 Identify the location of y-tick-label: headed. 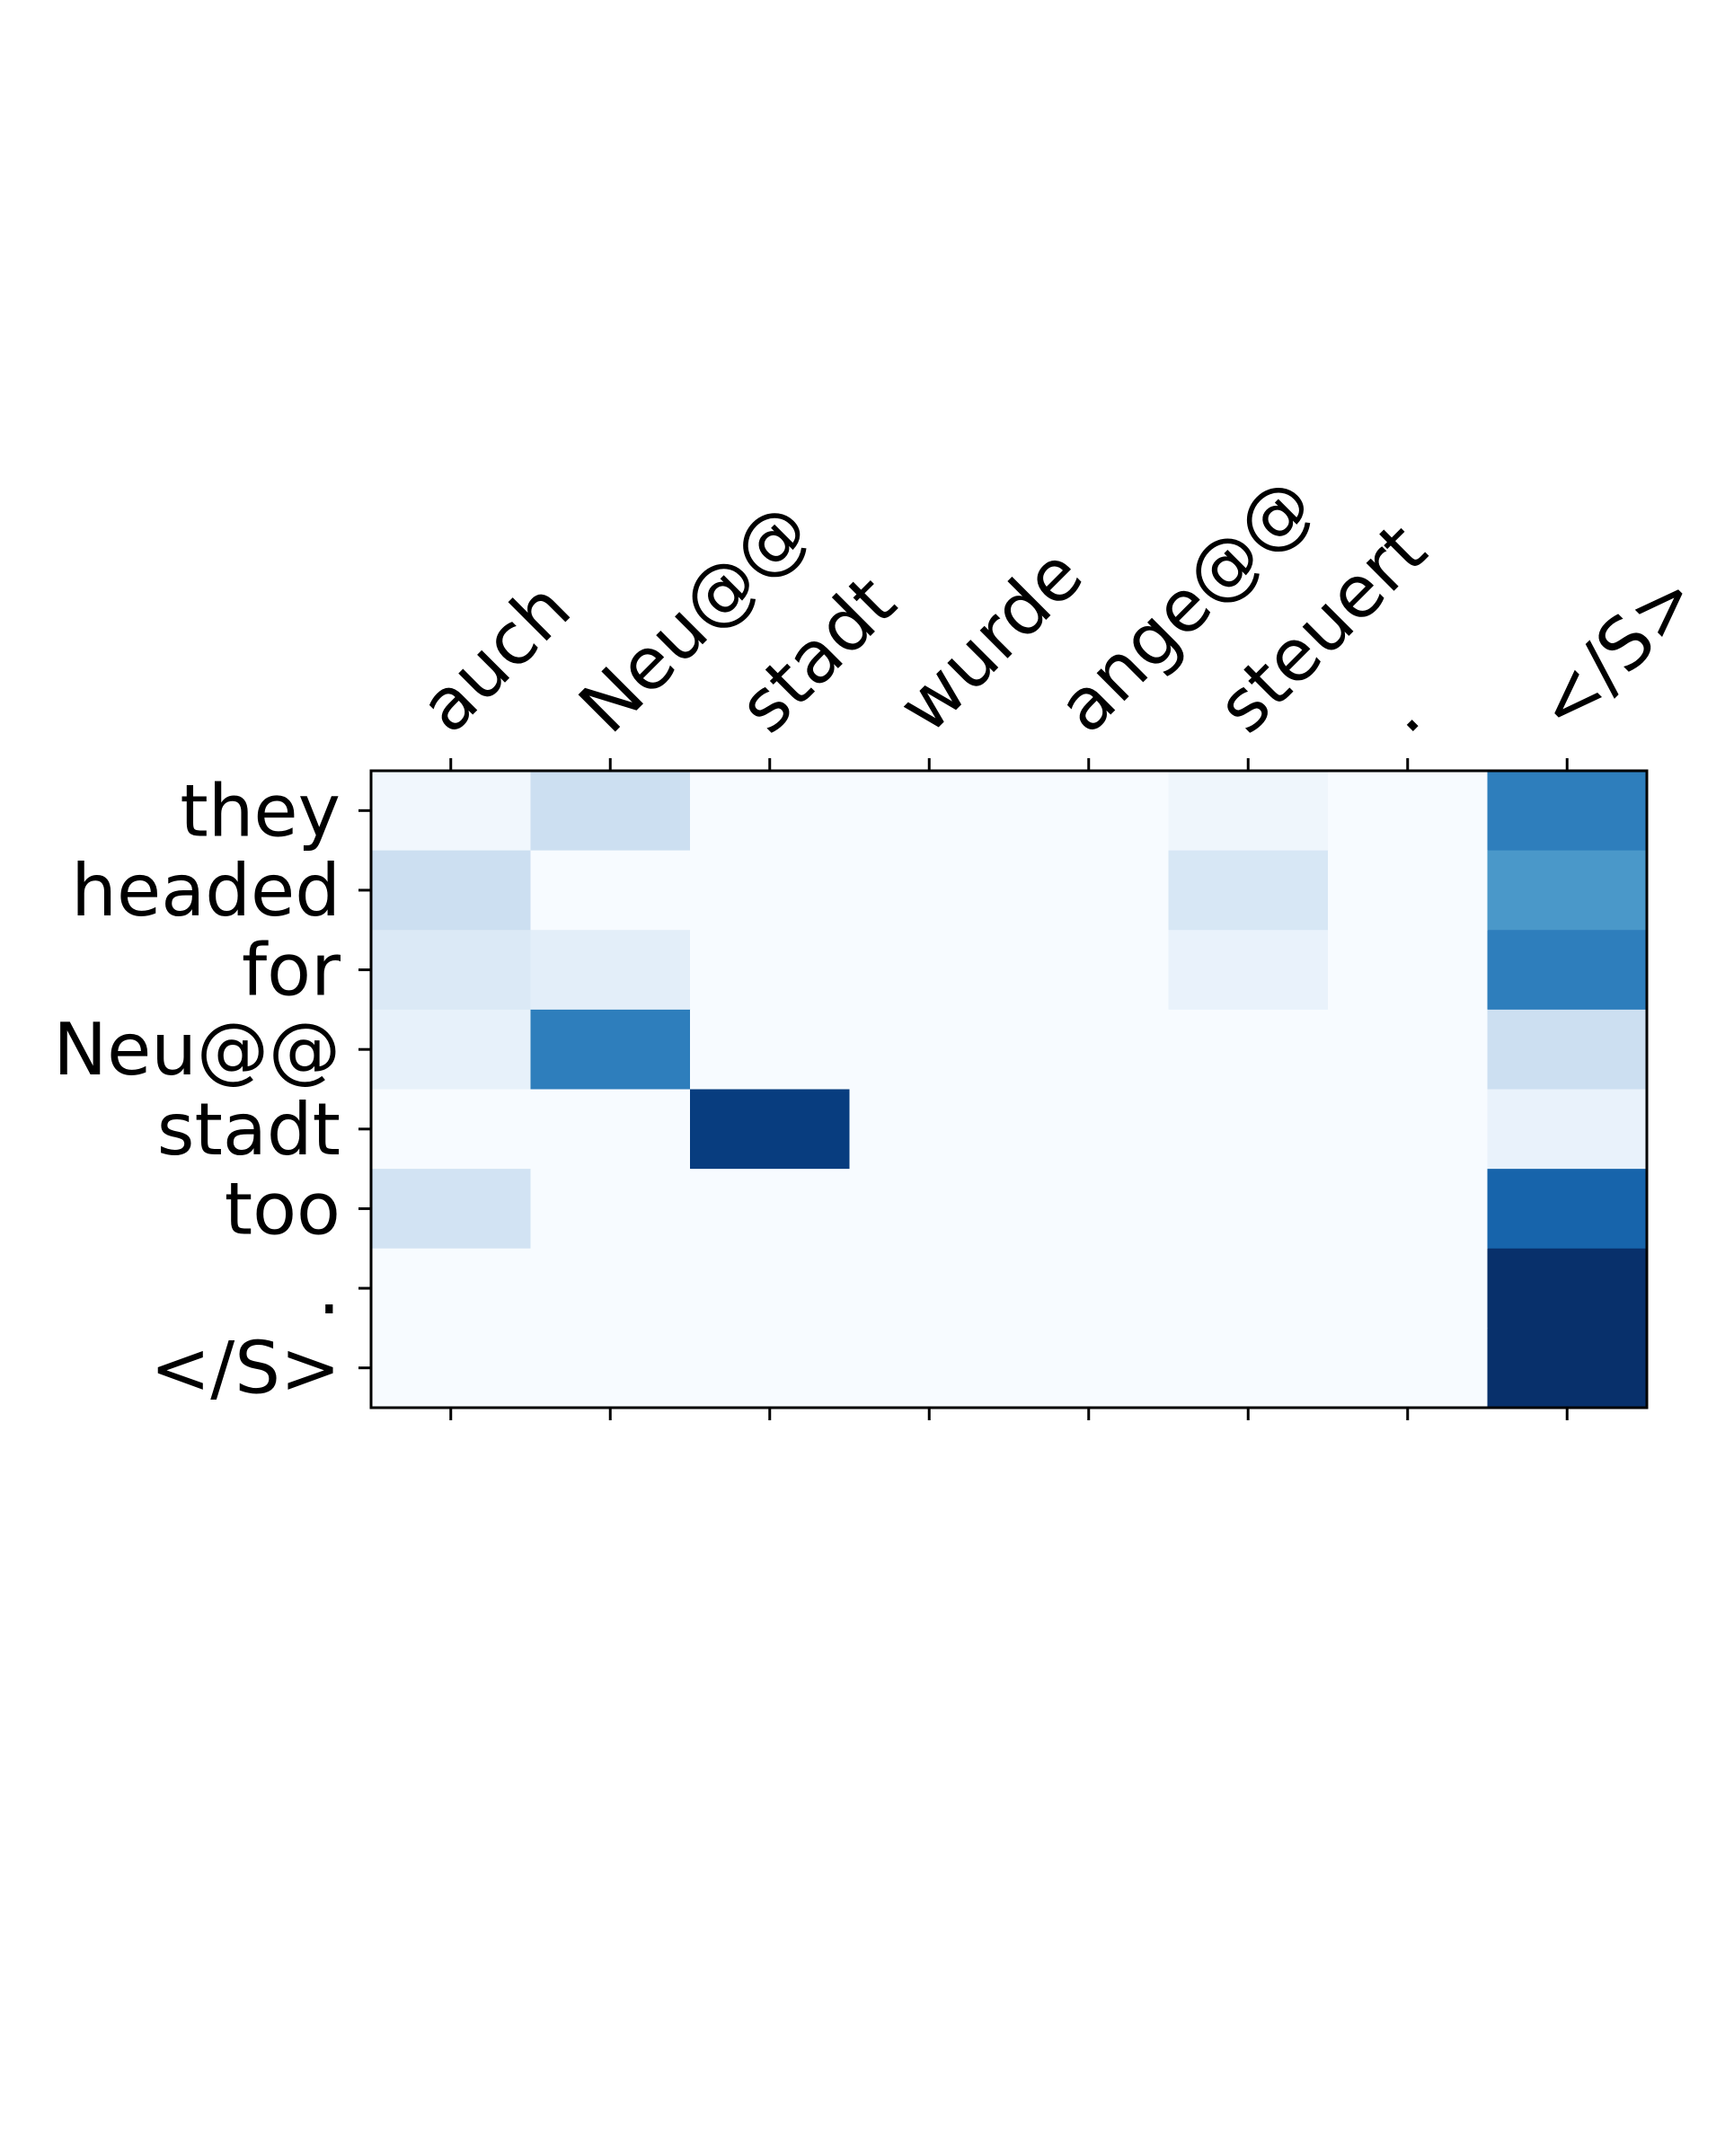
(206, 891).